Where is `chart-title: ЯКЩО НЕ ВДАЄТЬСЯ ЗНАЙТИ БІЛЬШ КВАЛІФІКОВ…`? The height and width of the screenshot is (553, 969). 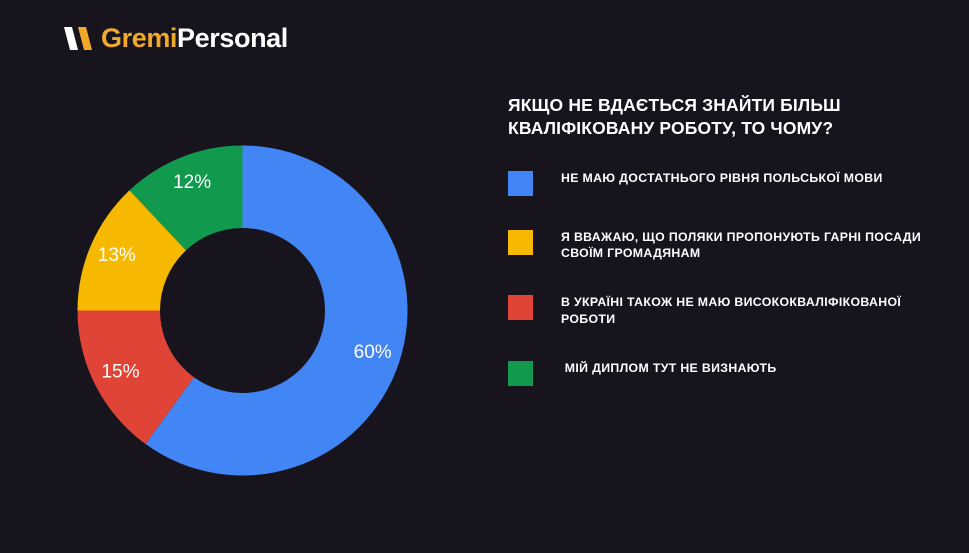 chart-title: ЯКЩО НЕ ВДАЄТЬСЯ ЗНАЙТИ БІЛЬШ КВАЛІФІКОВ… is located at coordinates (674, 117).